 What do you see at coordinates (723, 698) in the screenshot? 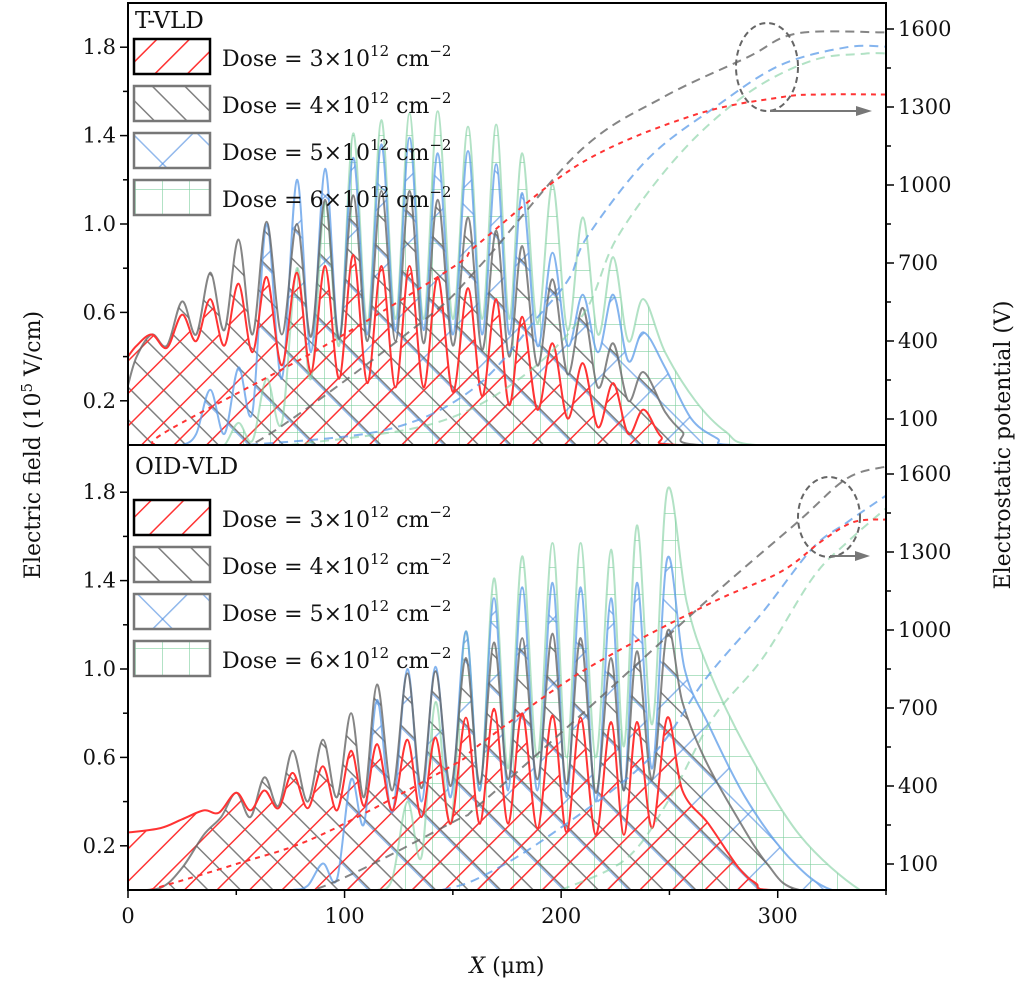
I see `potential-line` at bounding box center [723, 698].